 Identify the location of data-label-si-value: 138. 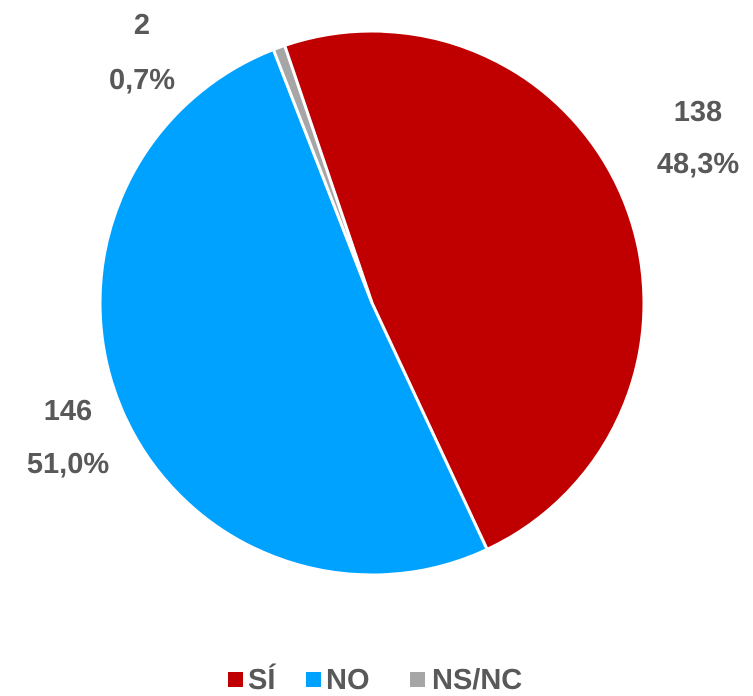
(698, 112).